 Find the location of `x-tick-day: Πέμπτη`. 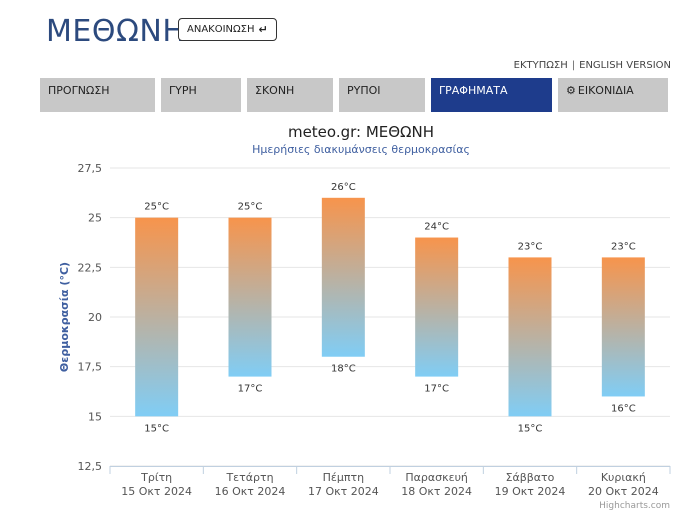

x-tick-day: Πέμπτη is located at coordinates (343, 477).